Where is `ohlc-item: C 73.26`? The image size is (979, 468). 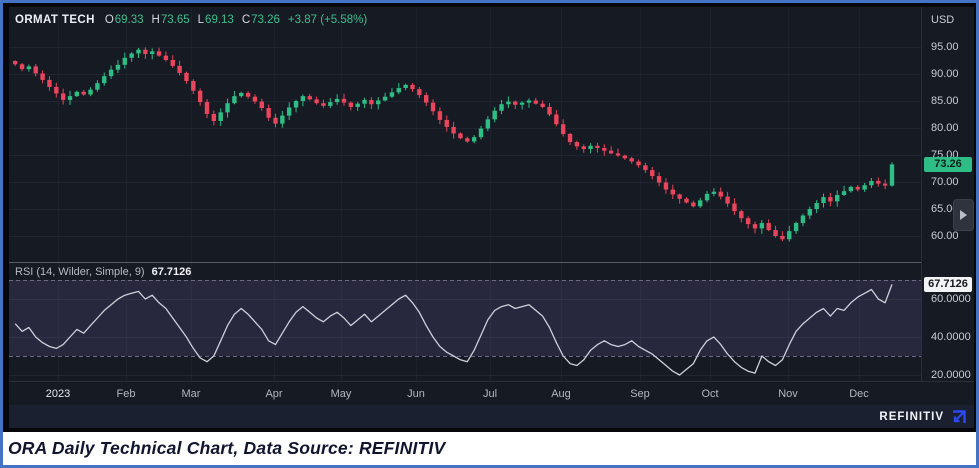 ohlc-item: C 73.26 is located at coordinates (260, 20).